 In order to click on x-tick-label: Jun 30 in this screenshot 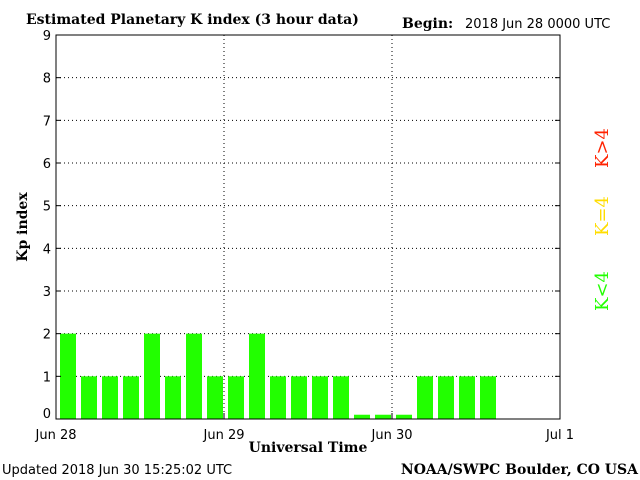, I will do `click(392, 435)`.